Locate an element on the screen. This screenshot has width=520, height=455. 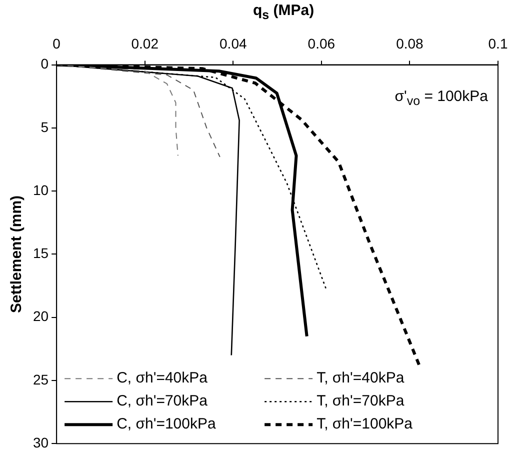
legend-label: T, σh'=70kPa is located at coordinates (360, 401).